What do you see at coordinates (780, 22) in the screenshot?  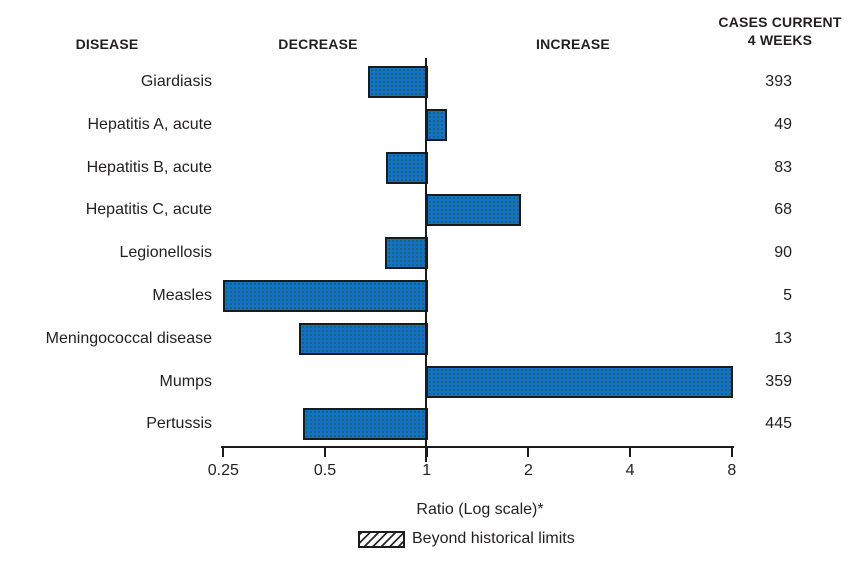 I see `column-header-cases-line1: CASES CURRENT` at bounding box center [780, 22].